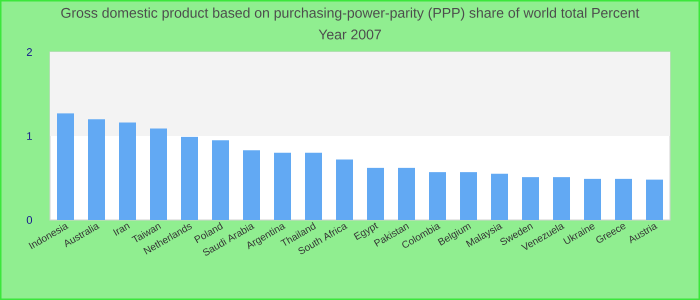 This screenshot has width=700, height=300. Describe the element at coordinates (121, 230) in the screenshot. I see `x-tick-label: Iran` at that location.